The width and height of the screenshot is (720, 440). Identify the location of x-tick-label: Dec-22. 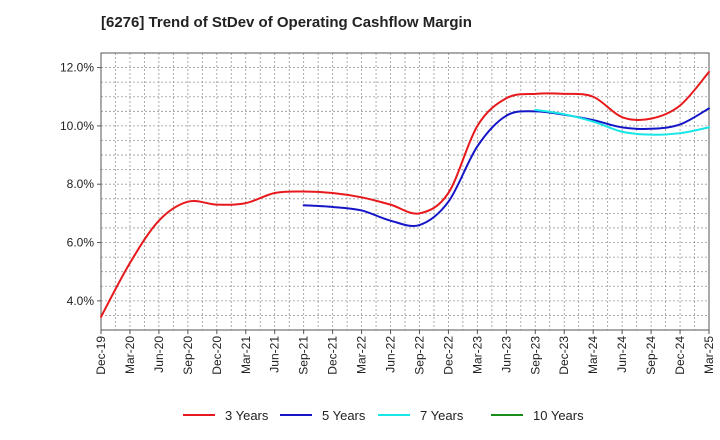
(448, 355).